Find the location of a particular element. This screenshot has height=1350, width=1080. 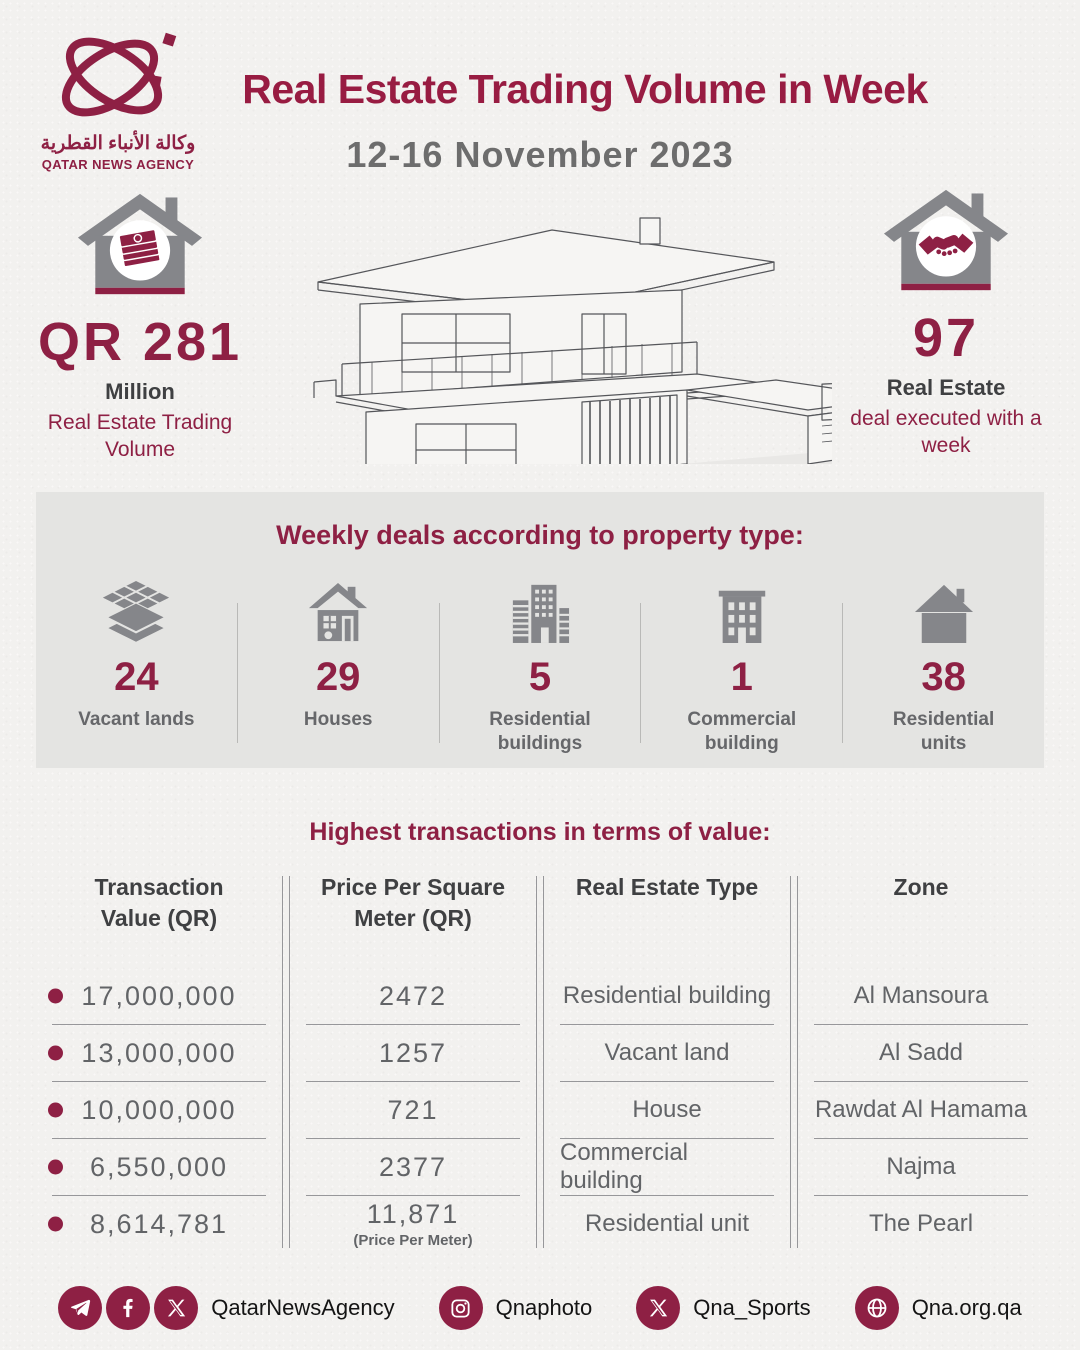

deals-count-value: 97 is located at coordinates (946, 338).